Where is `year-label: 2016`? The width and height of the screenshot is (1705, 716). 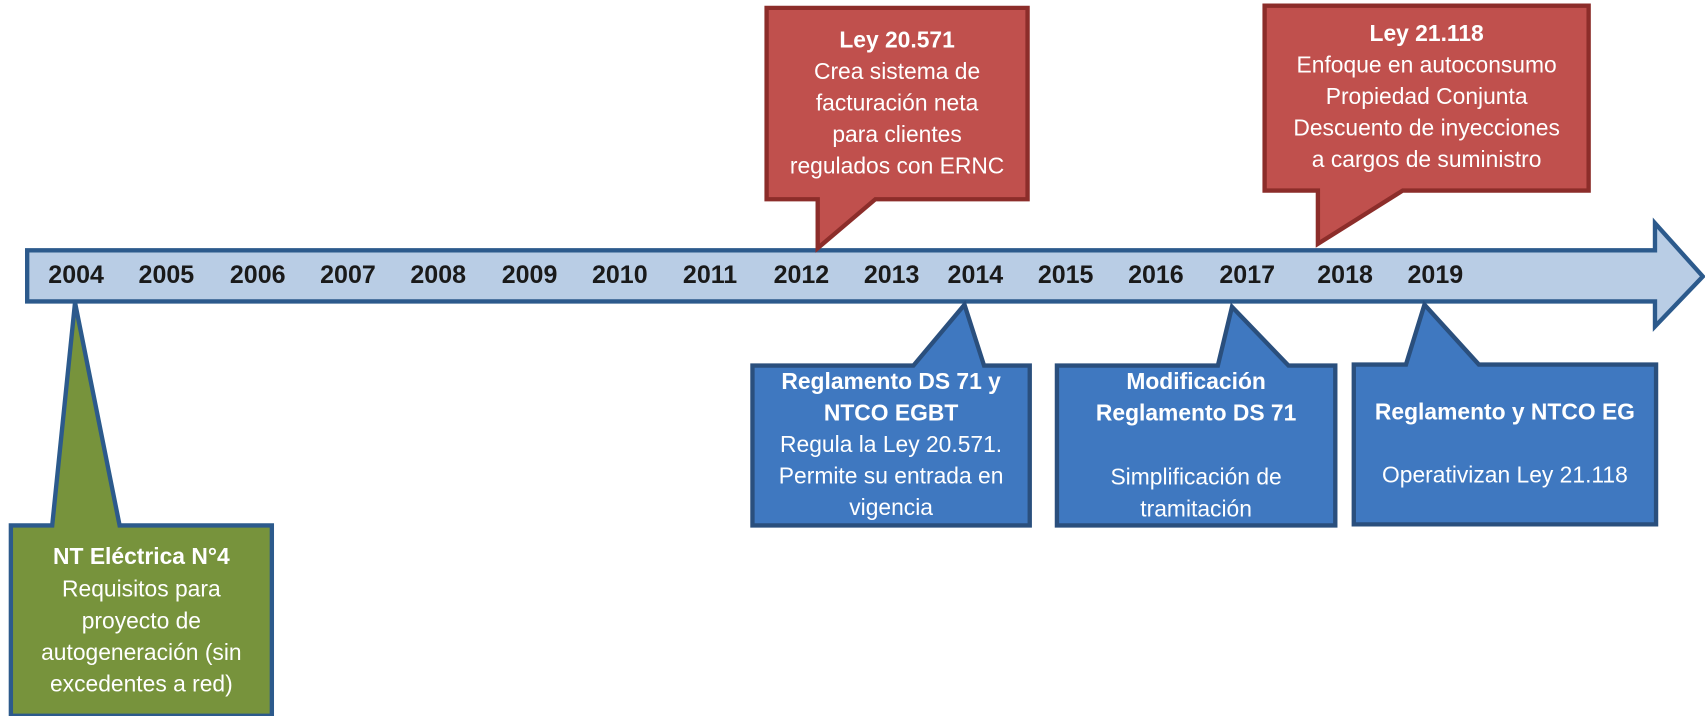
year-label: 2016 is located at coordinates (1156, 275).